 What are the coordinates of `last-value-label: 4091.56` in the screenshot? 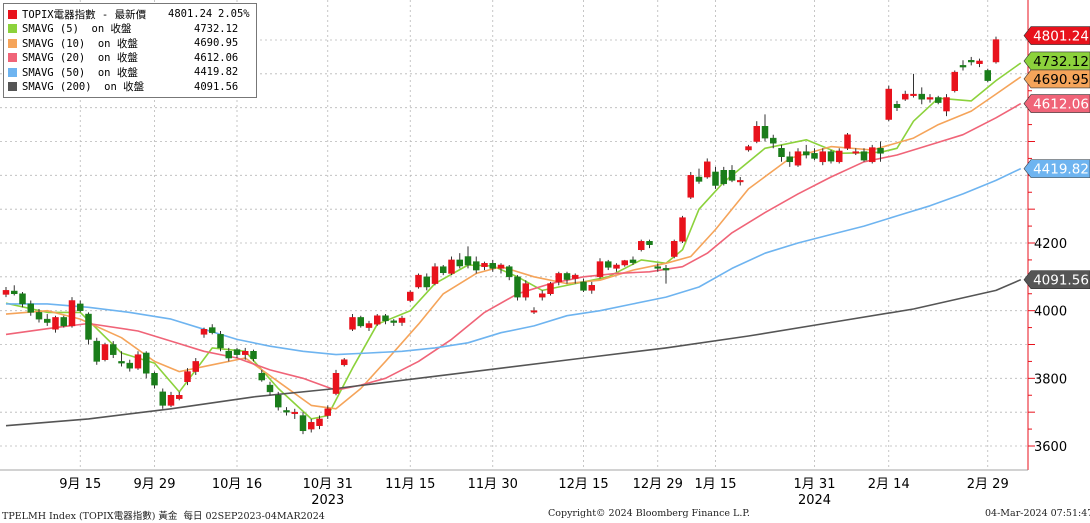 It's located at (1056, 279).